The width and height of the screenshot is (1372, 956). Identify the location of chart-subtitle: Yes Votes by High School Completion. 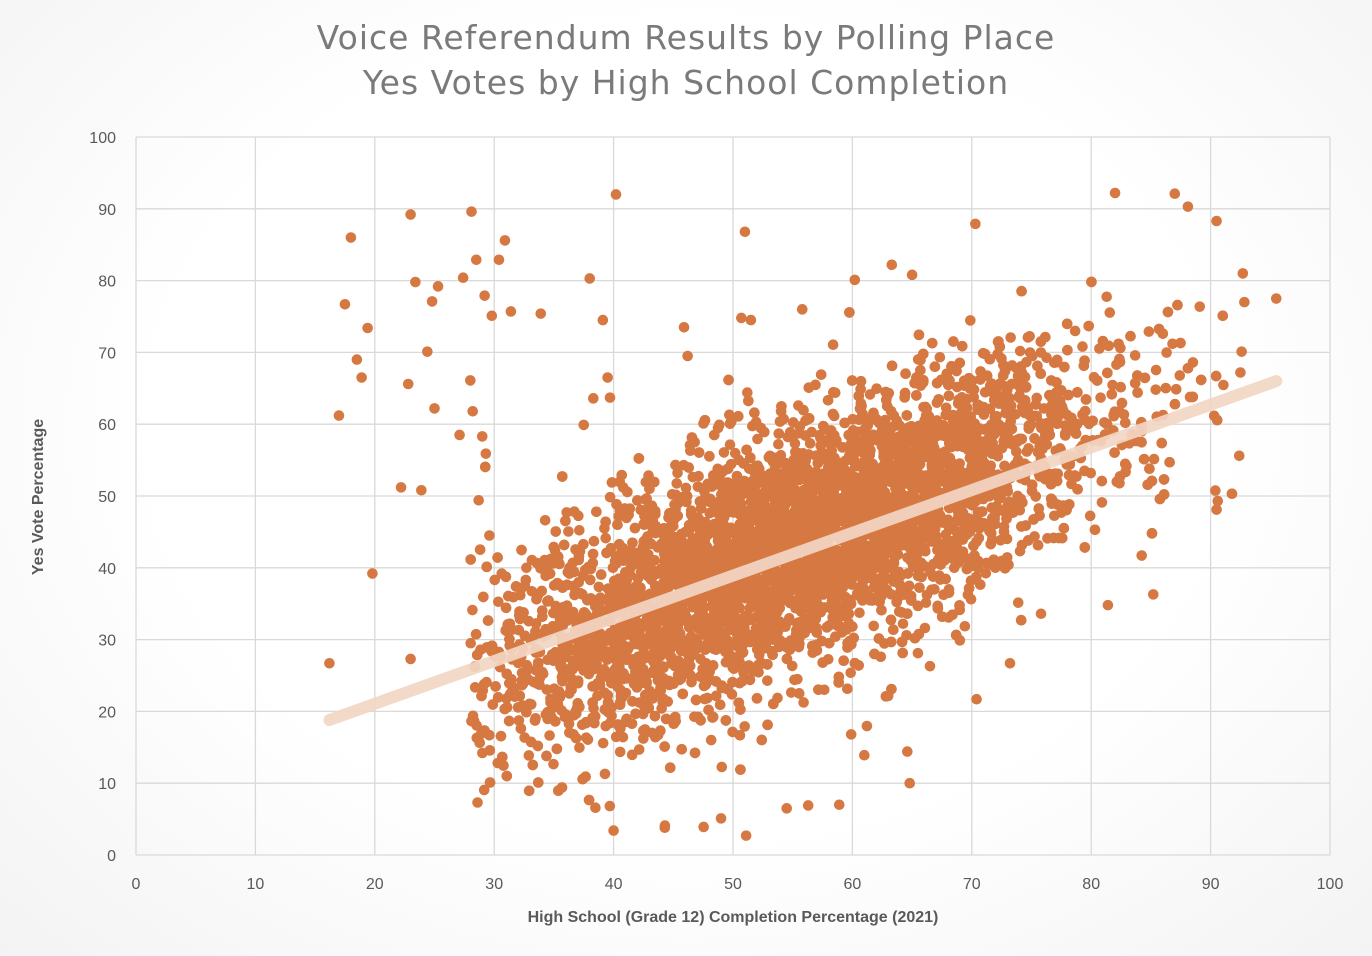
(686, 82).